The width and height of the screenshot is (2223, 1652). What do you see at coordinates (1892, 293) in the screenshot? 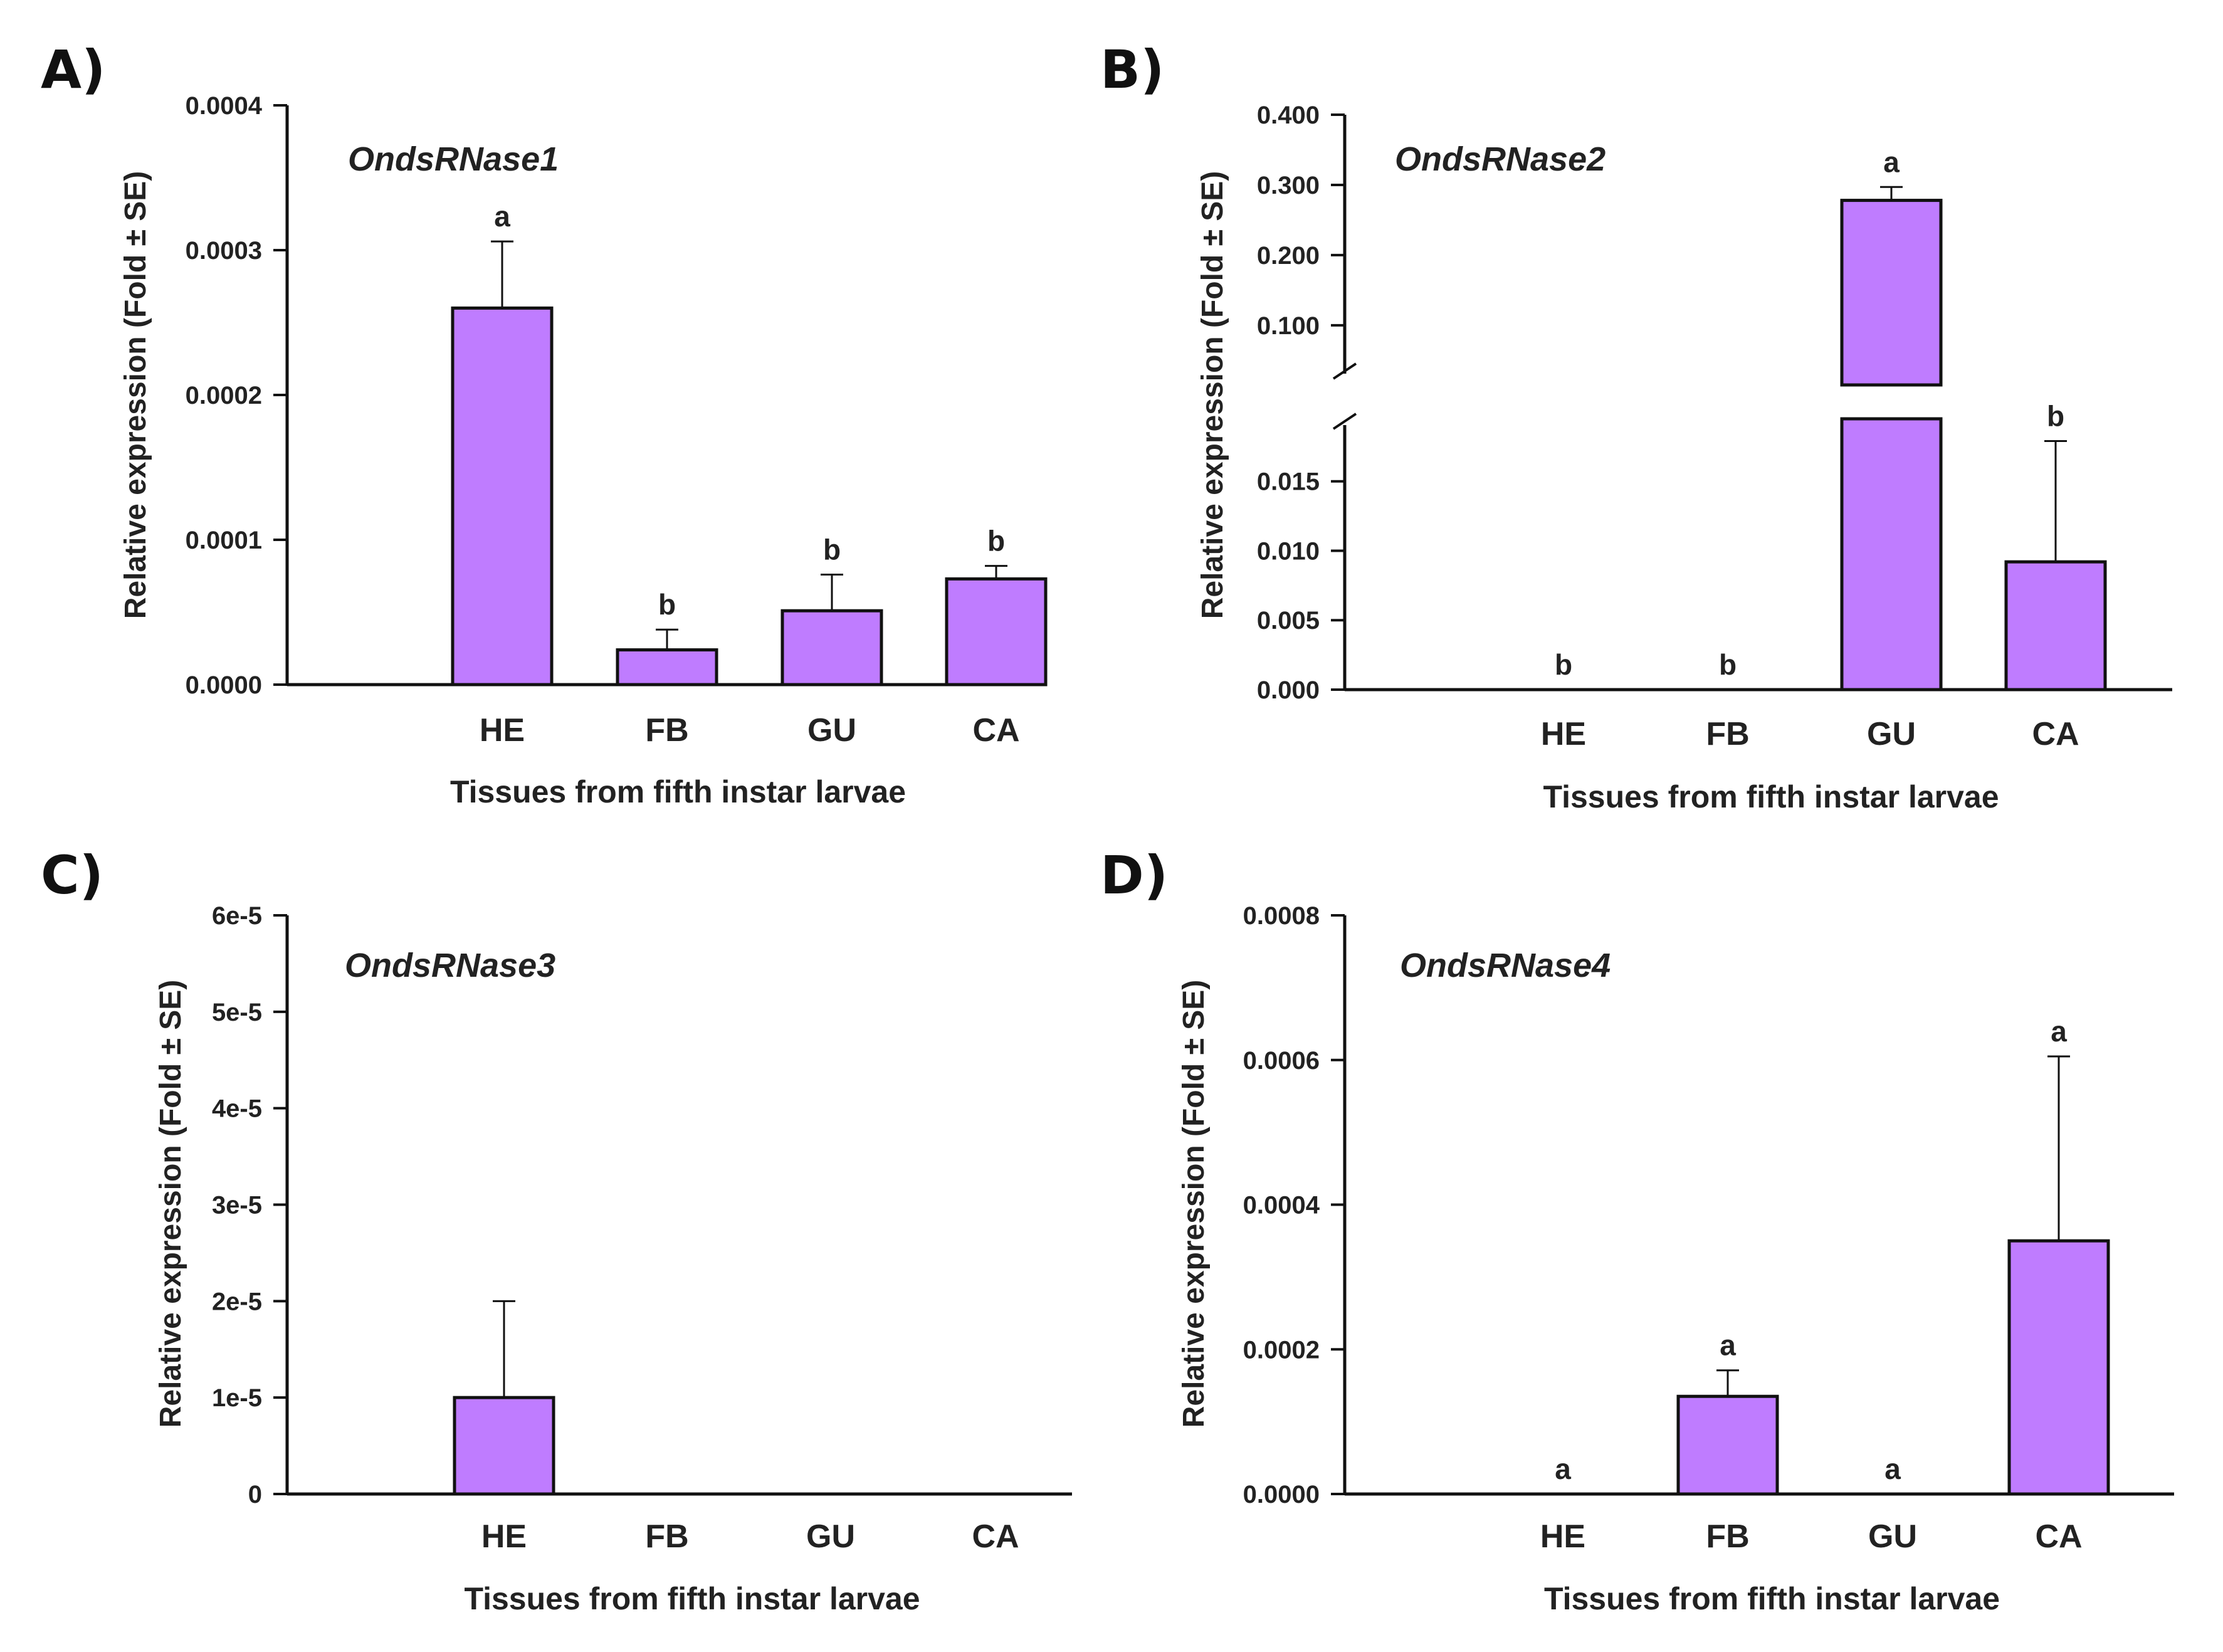
I see `bar-upper-segment` at bounding box center [1892, 293].